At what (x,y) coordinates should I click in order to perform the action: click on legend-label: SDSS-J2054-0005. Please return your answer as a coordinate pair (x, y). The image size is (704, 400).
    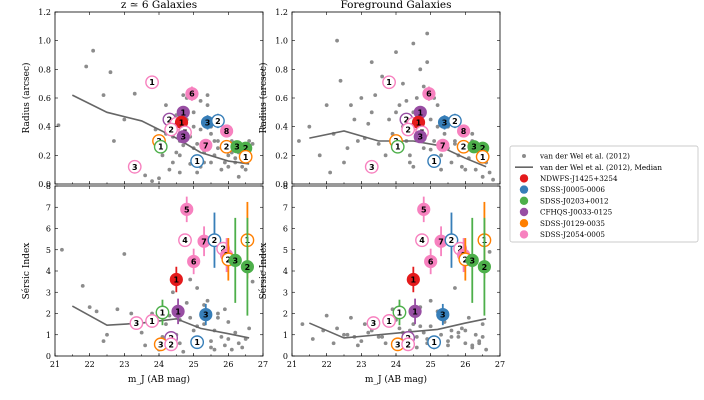
    Looking at the image, I should click on (572, 234).